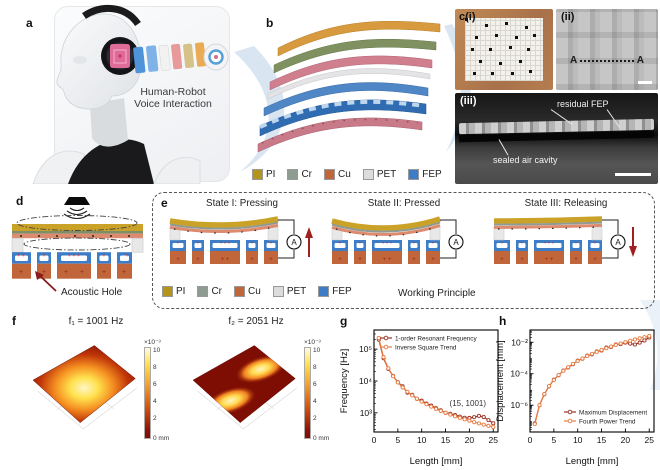 The height and width of the screenshot is (470, 660). I want to click on legend-item-fep: FEP, so click(335, 291).